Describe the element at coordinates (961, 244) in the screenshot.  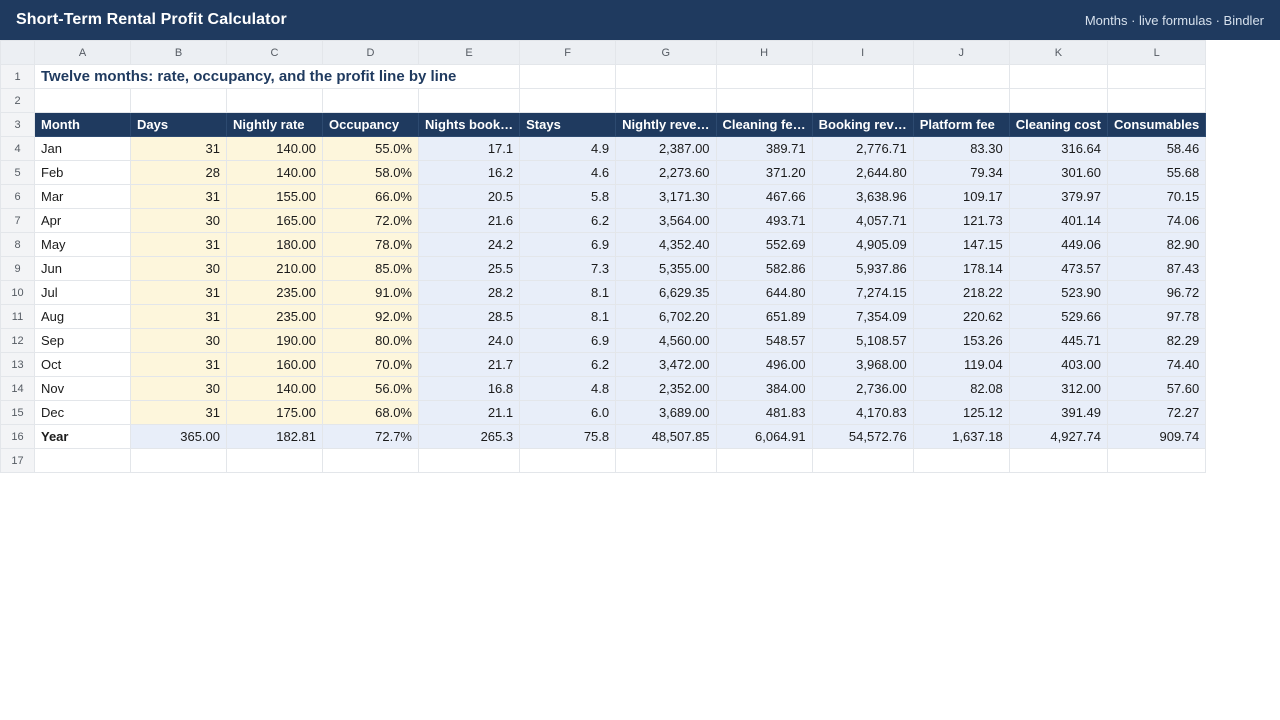
I see `data-cell: 147.15` at that location.